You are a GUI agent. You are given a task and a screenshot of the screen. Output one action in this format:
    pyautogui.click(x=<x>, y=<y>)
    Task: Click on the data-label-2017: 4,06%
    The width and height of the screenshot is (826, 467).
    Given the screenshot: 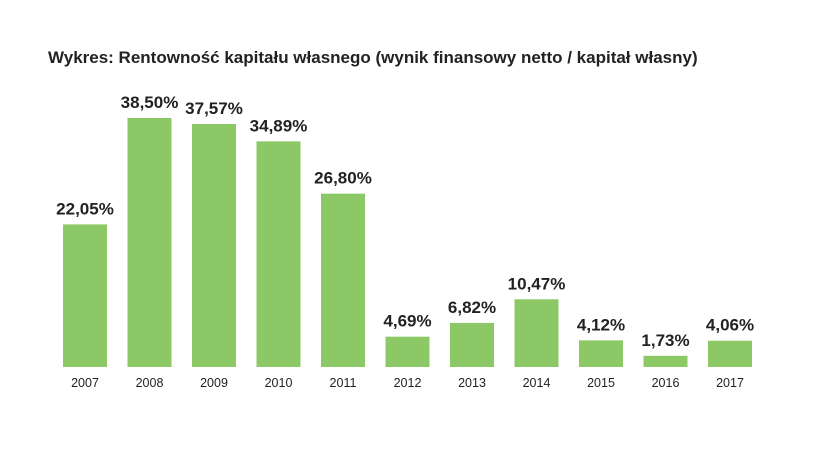 What is the action you would take?
    pyautogui.click(x=730, y=325)
    